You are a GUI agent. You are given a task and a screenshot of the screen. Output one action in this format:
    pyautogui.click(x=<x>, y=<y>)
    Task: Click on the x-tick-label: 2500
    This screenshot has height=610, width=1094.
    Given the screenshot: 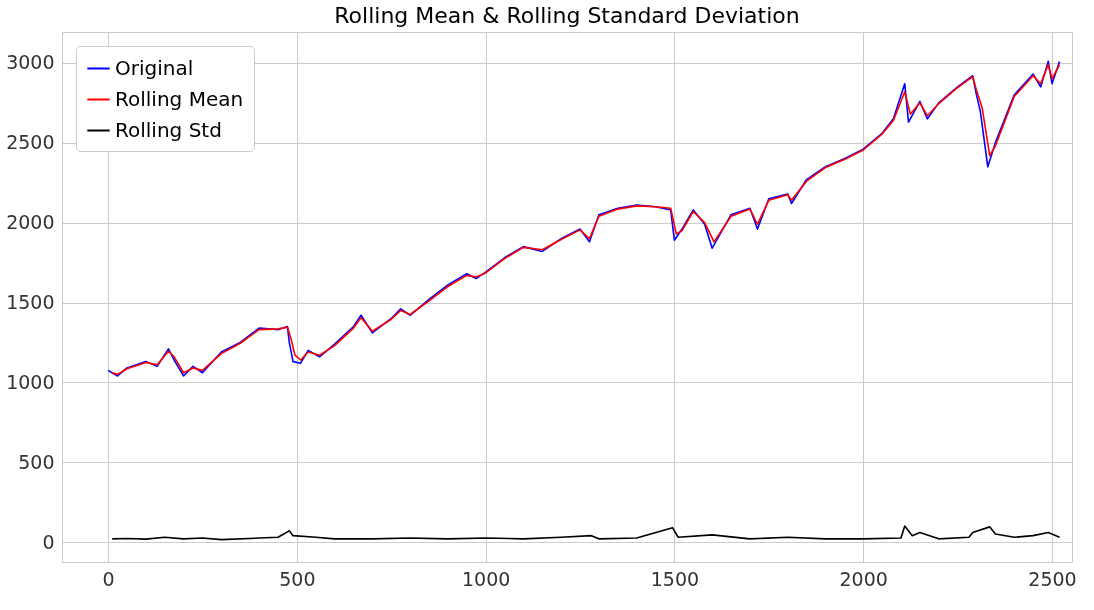 What is the action you would take?
    pyautogui.click(x=1052, y=578)
    